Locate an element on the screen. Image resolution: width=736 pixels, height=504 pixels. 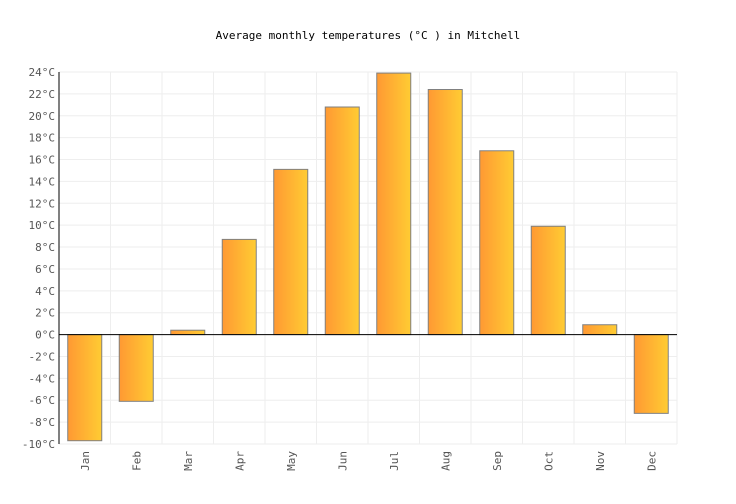
bar-jun is located at coordinates (342, 221).